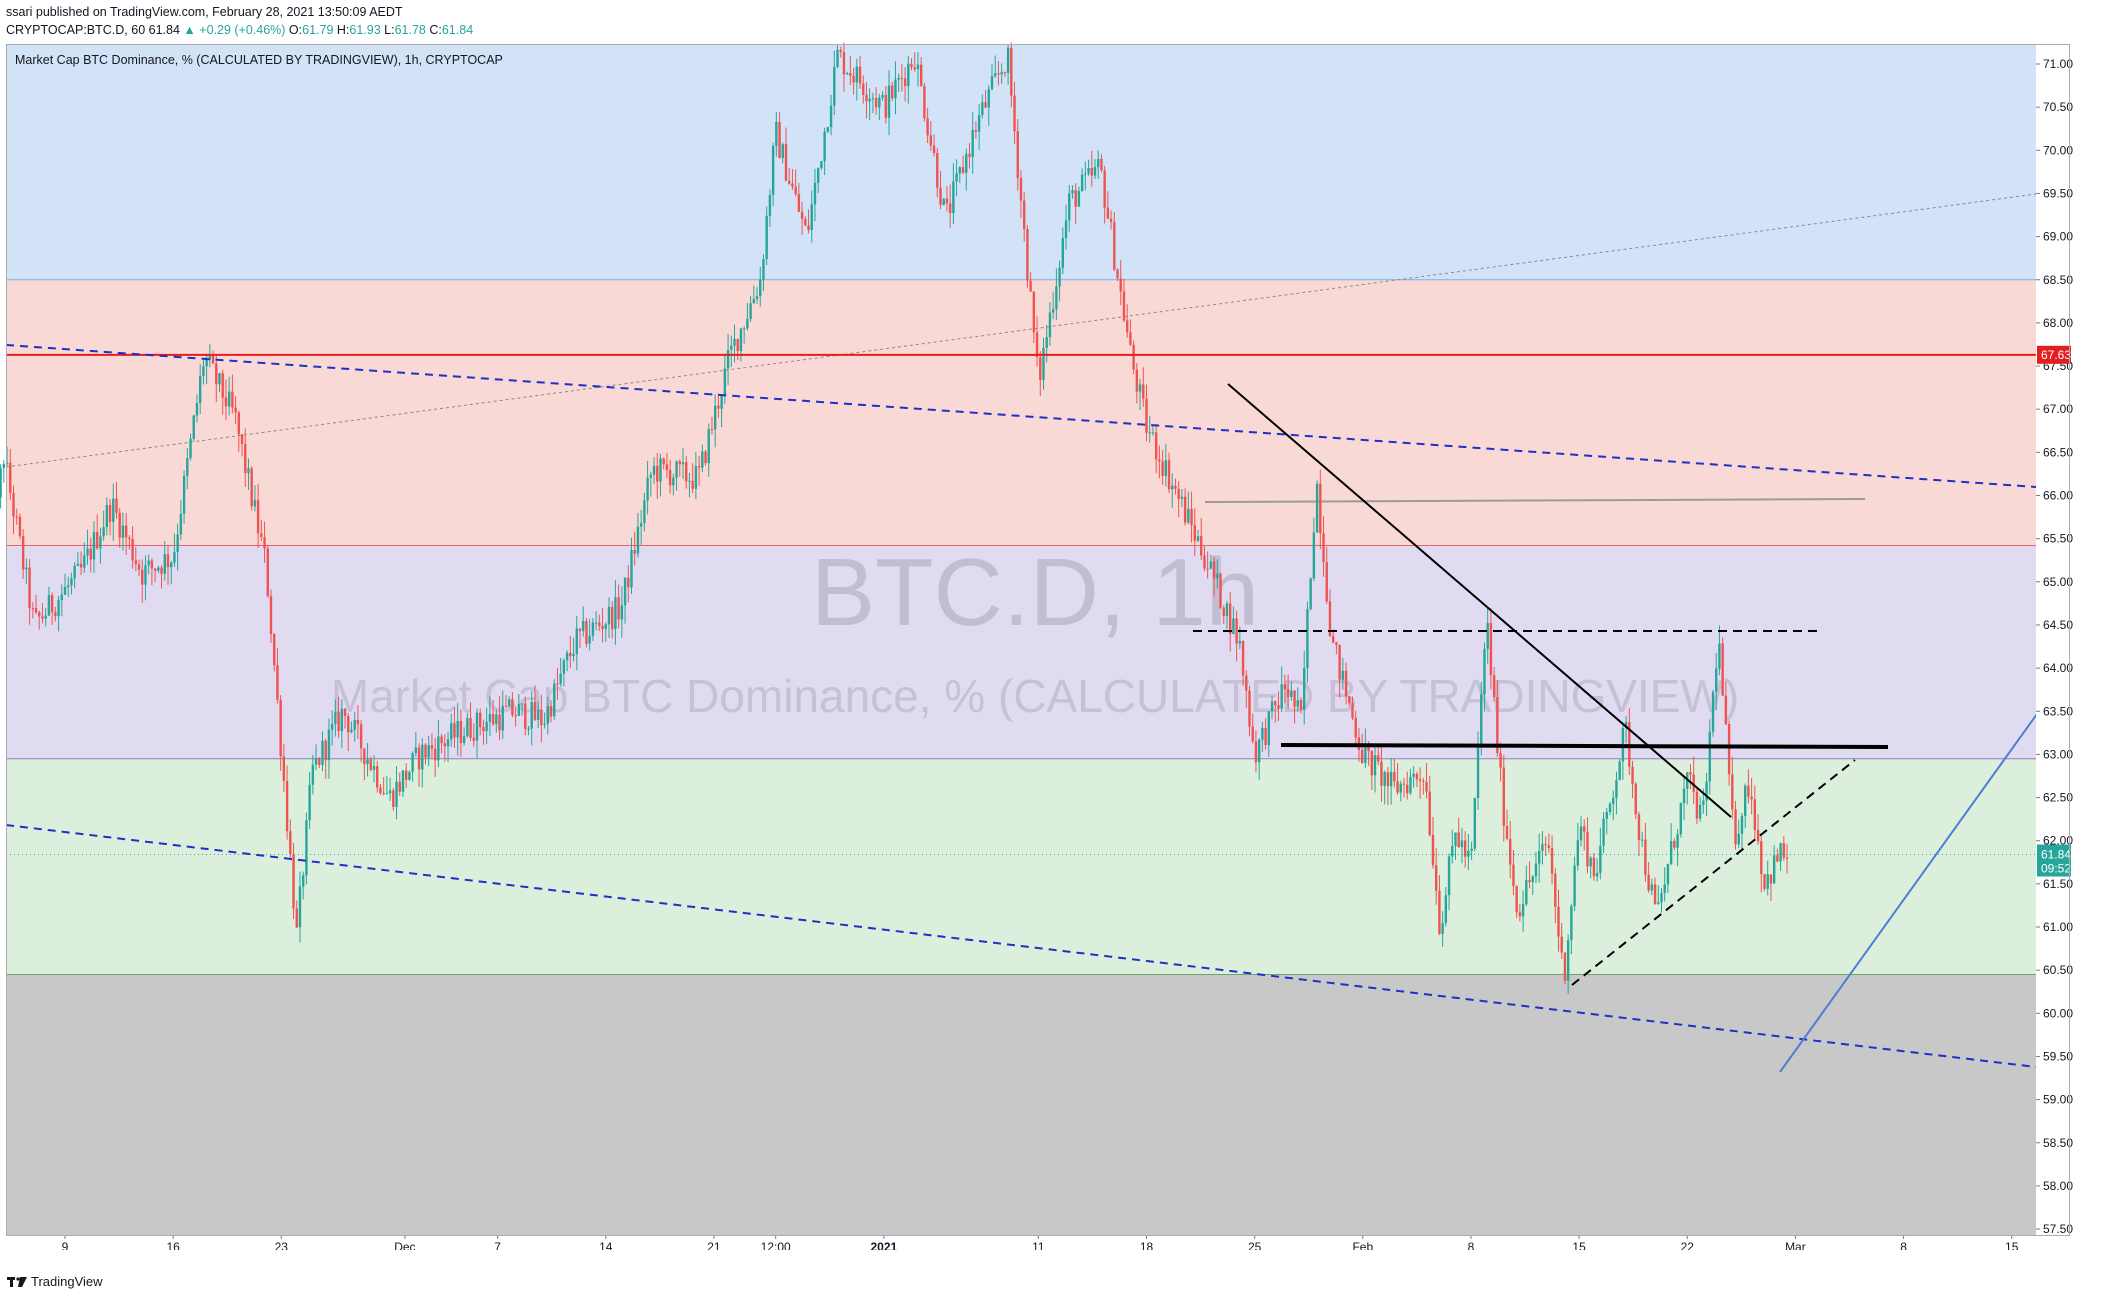  What do you see at coordinates (318, 30) in the screenshot?
I see `open-value: 61.79` at bounding box center [318, 30].